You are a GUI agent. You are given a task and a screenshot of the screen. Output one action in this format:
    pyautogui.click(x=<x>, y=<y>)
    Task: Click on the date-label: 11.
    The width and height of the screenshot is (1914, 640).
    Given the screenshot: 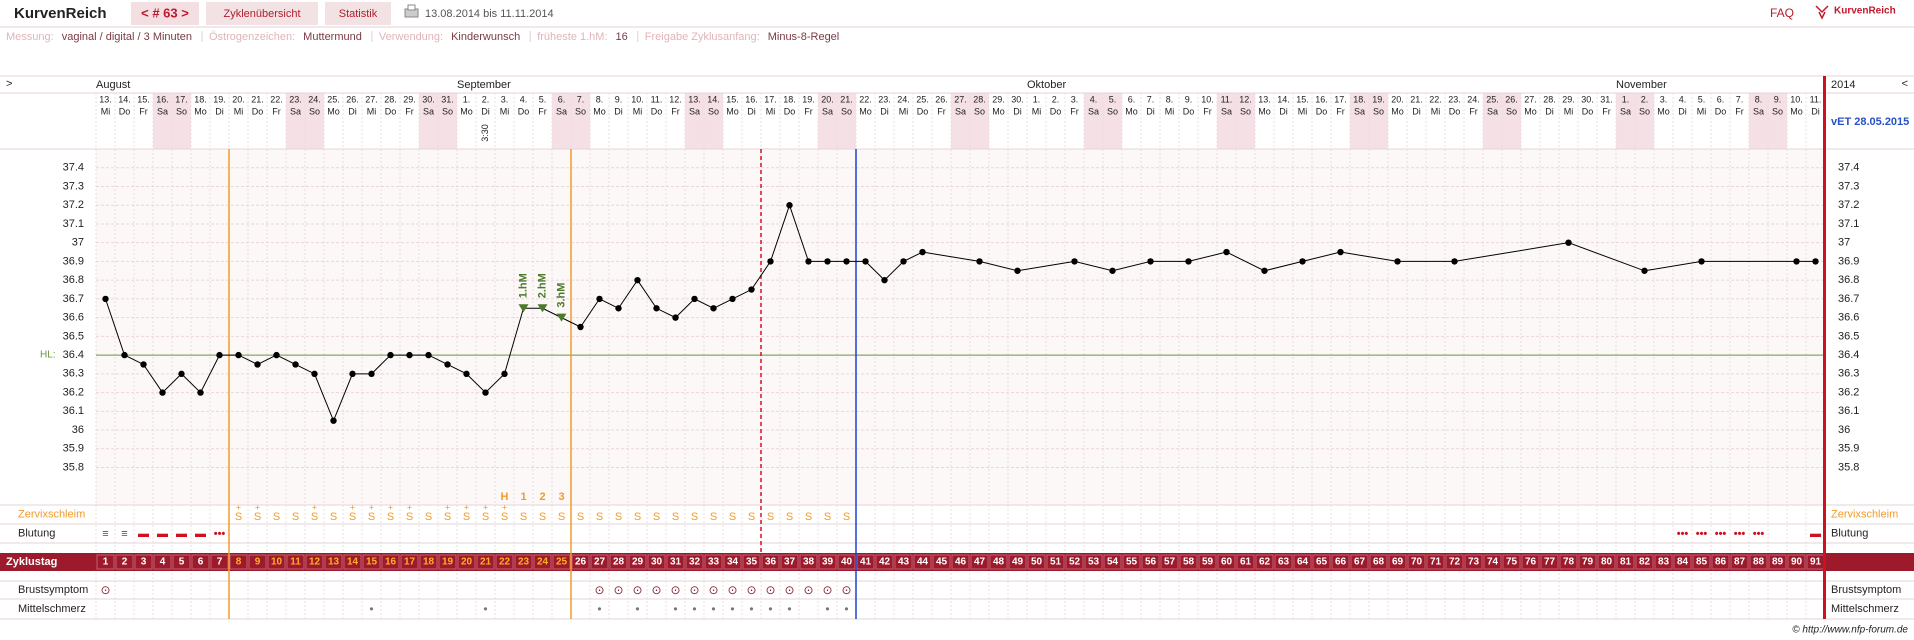 What is the action you would take?
    pyautogui.click(x=1227, y=99)
    